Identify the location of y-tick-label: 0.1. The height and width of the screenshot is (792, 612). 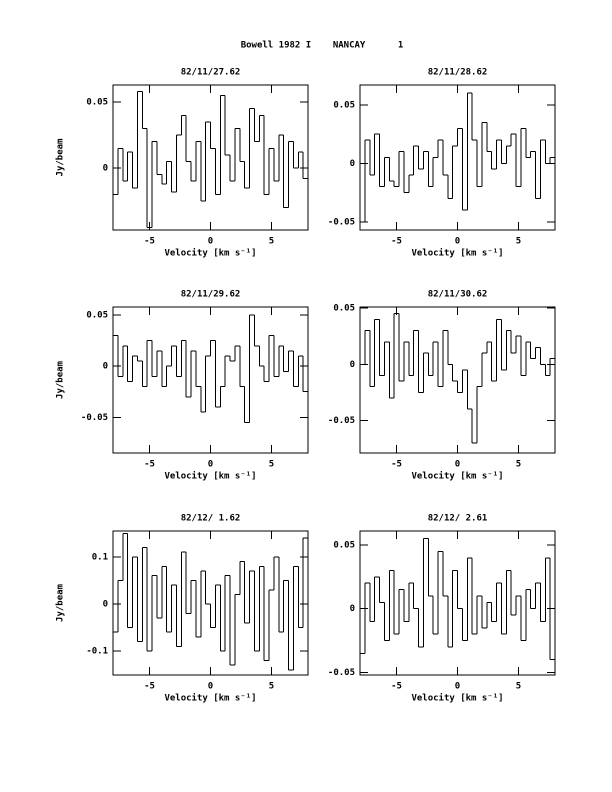
(100, 557).